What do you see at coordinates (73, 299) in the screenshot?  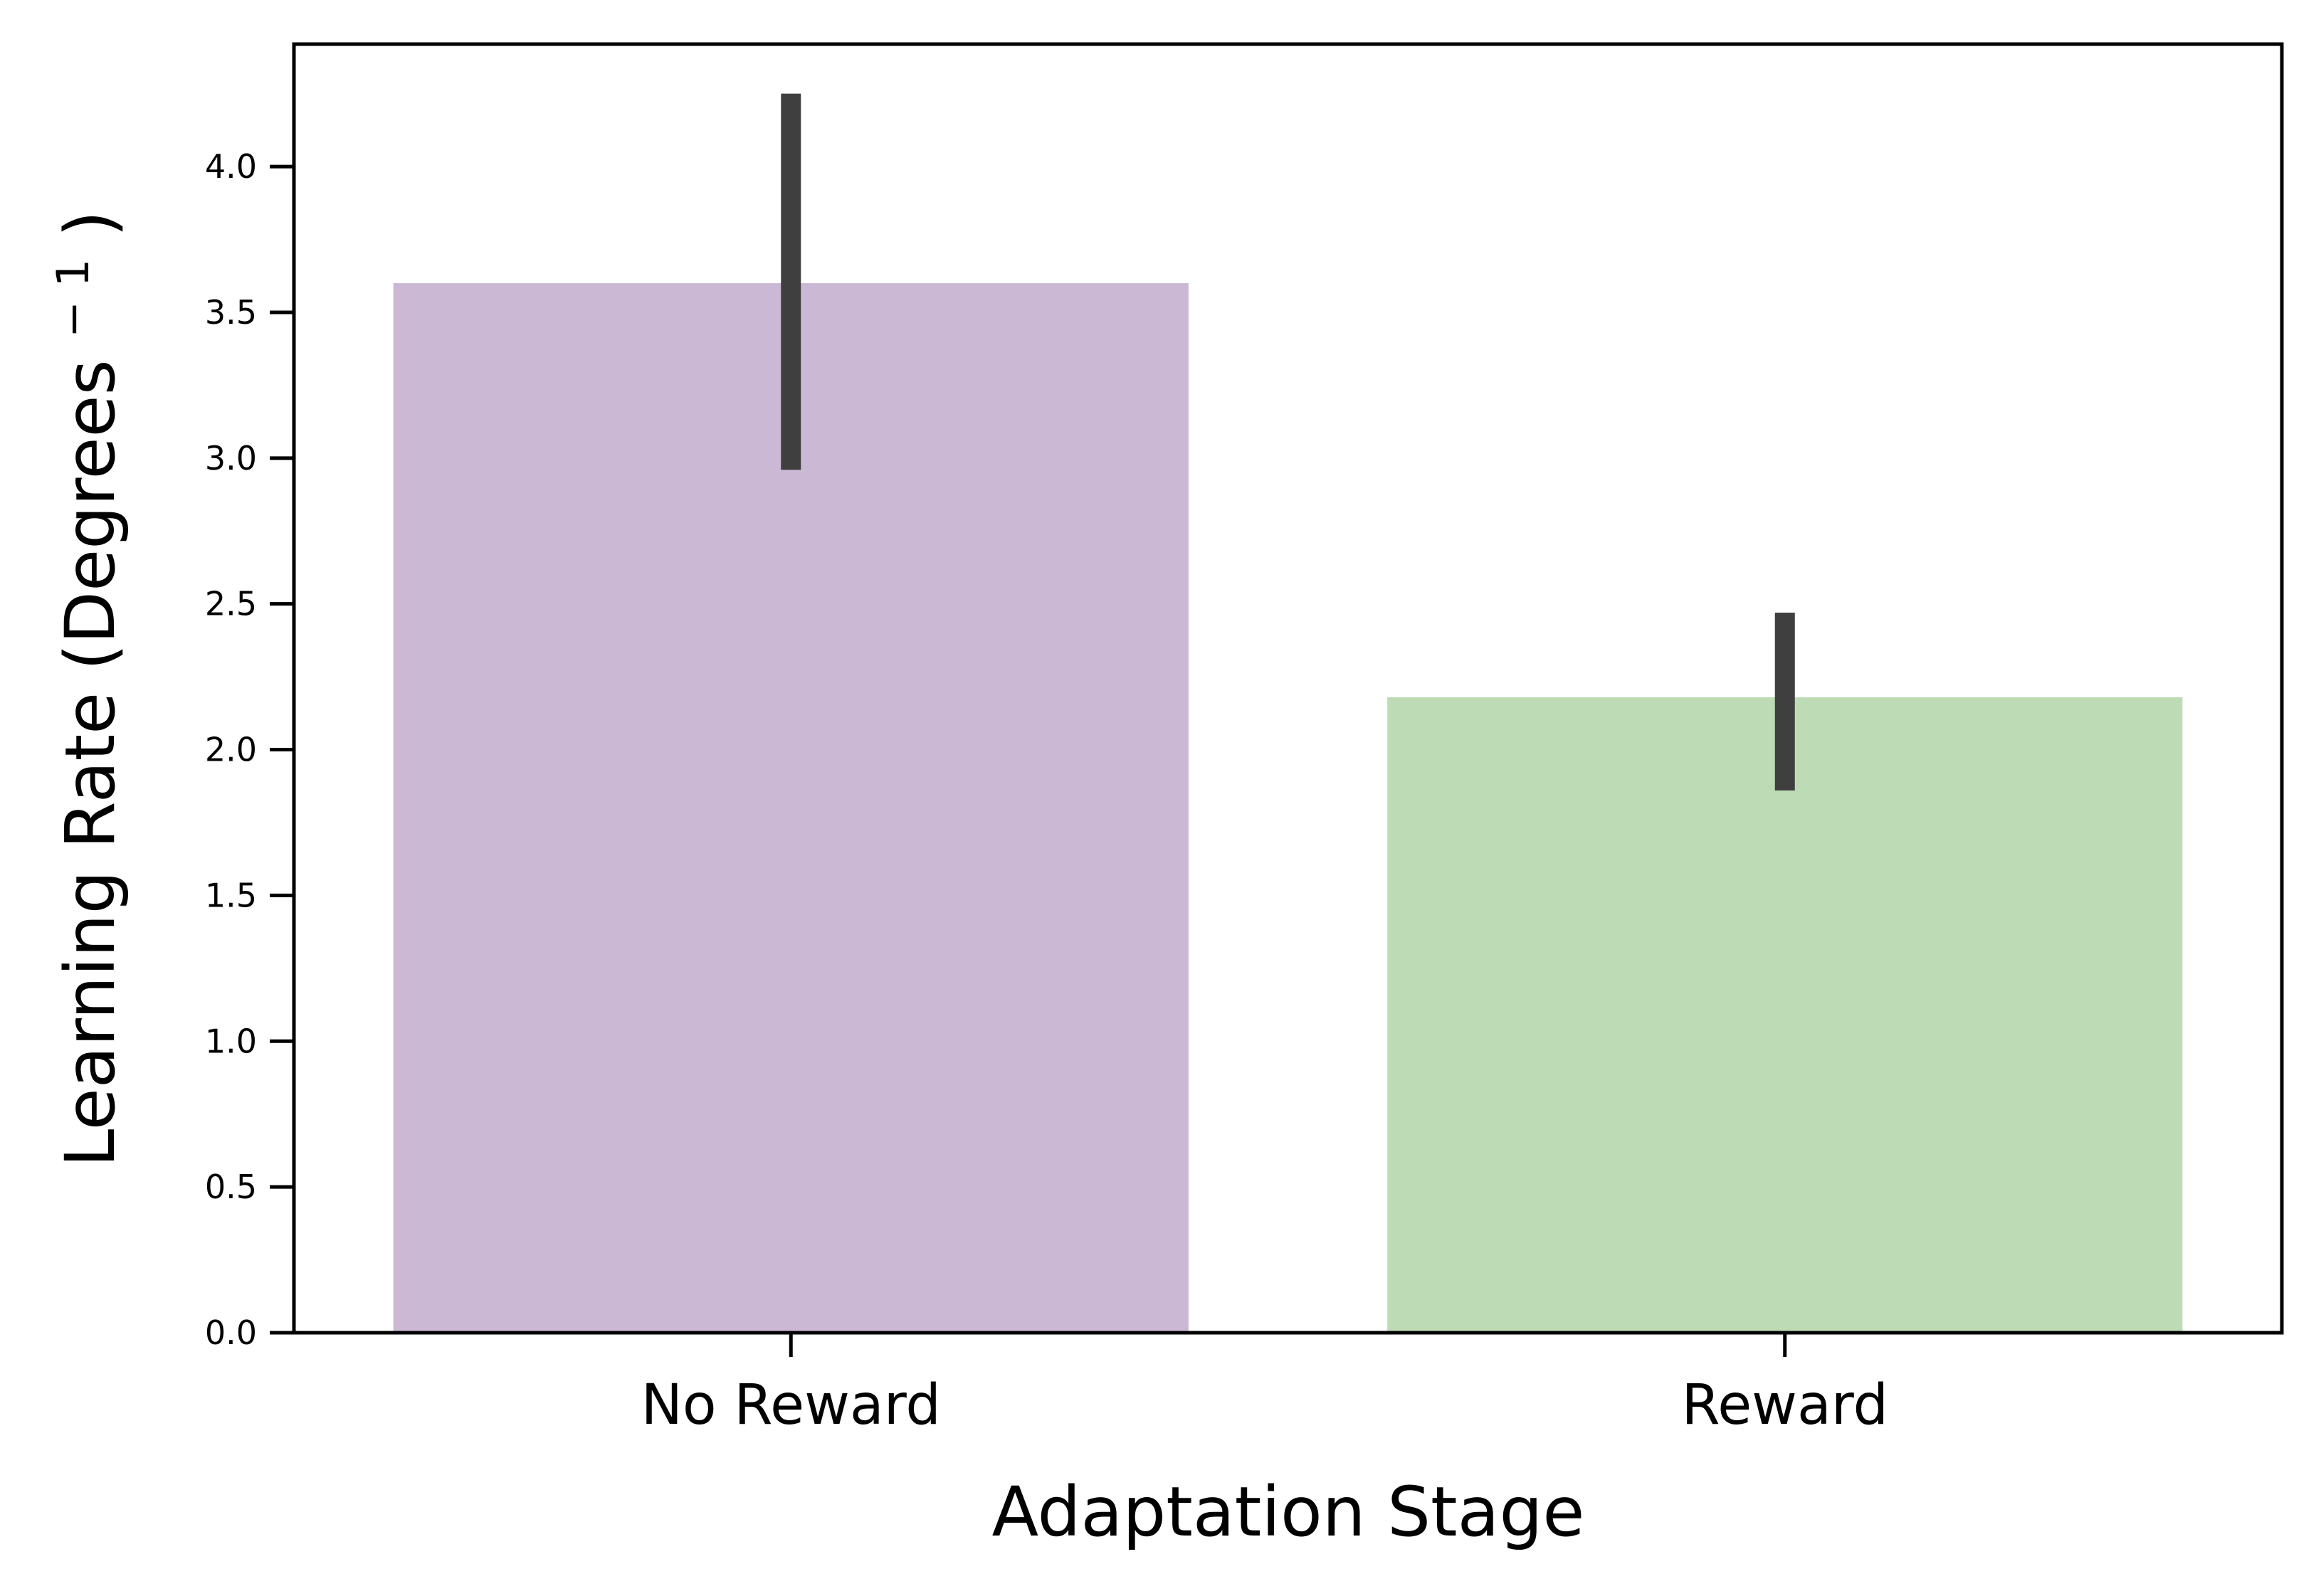 I see `y-axis-title-exponent: − 1` at bounding box center [73, 299].